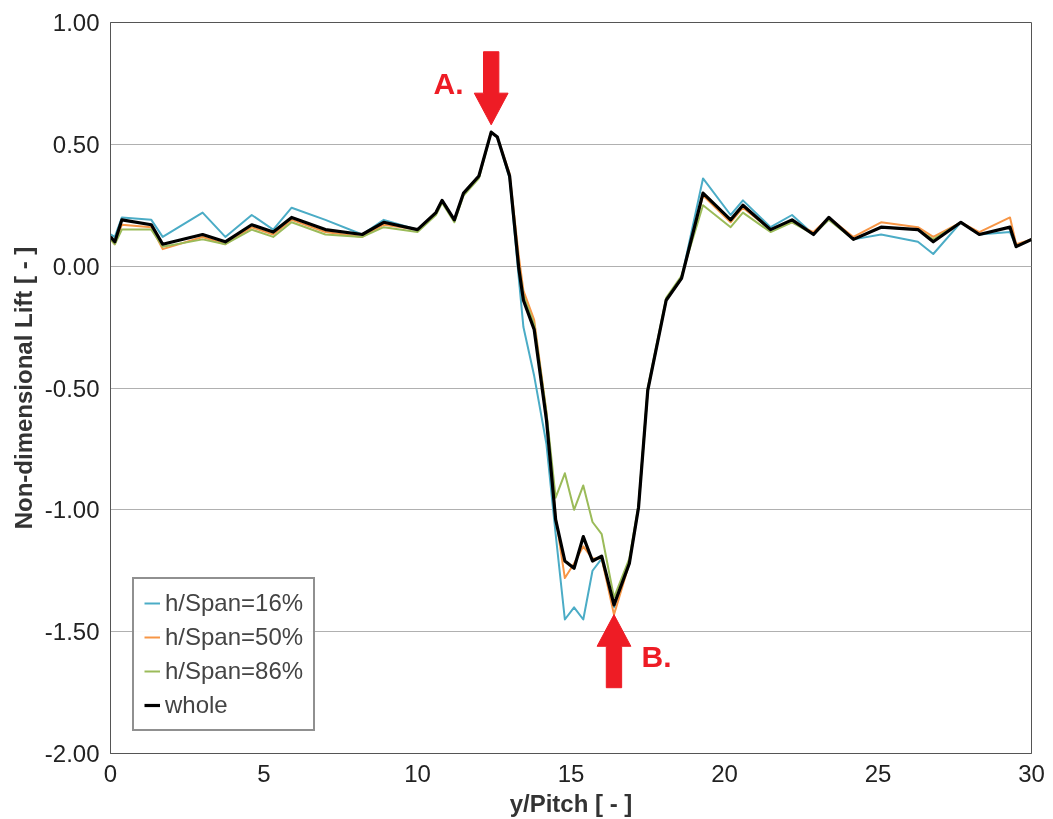 The width and height of the screenshot is (1053, 819). I want to click on y-tick-label: -2.00, so click(72, 753).